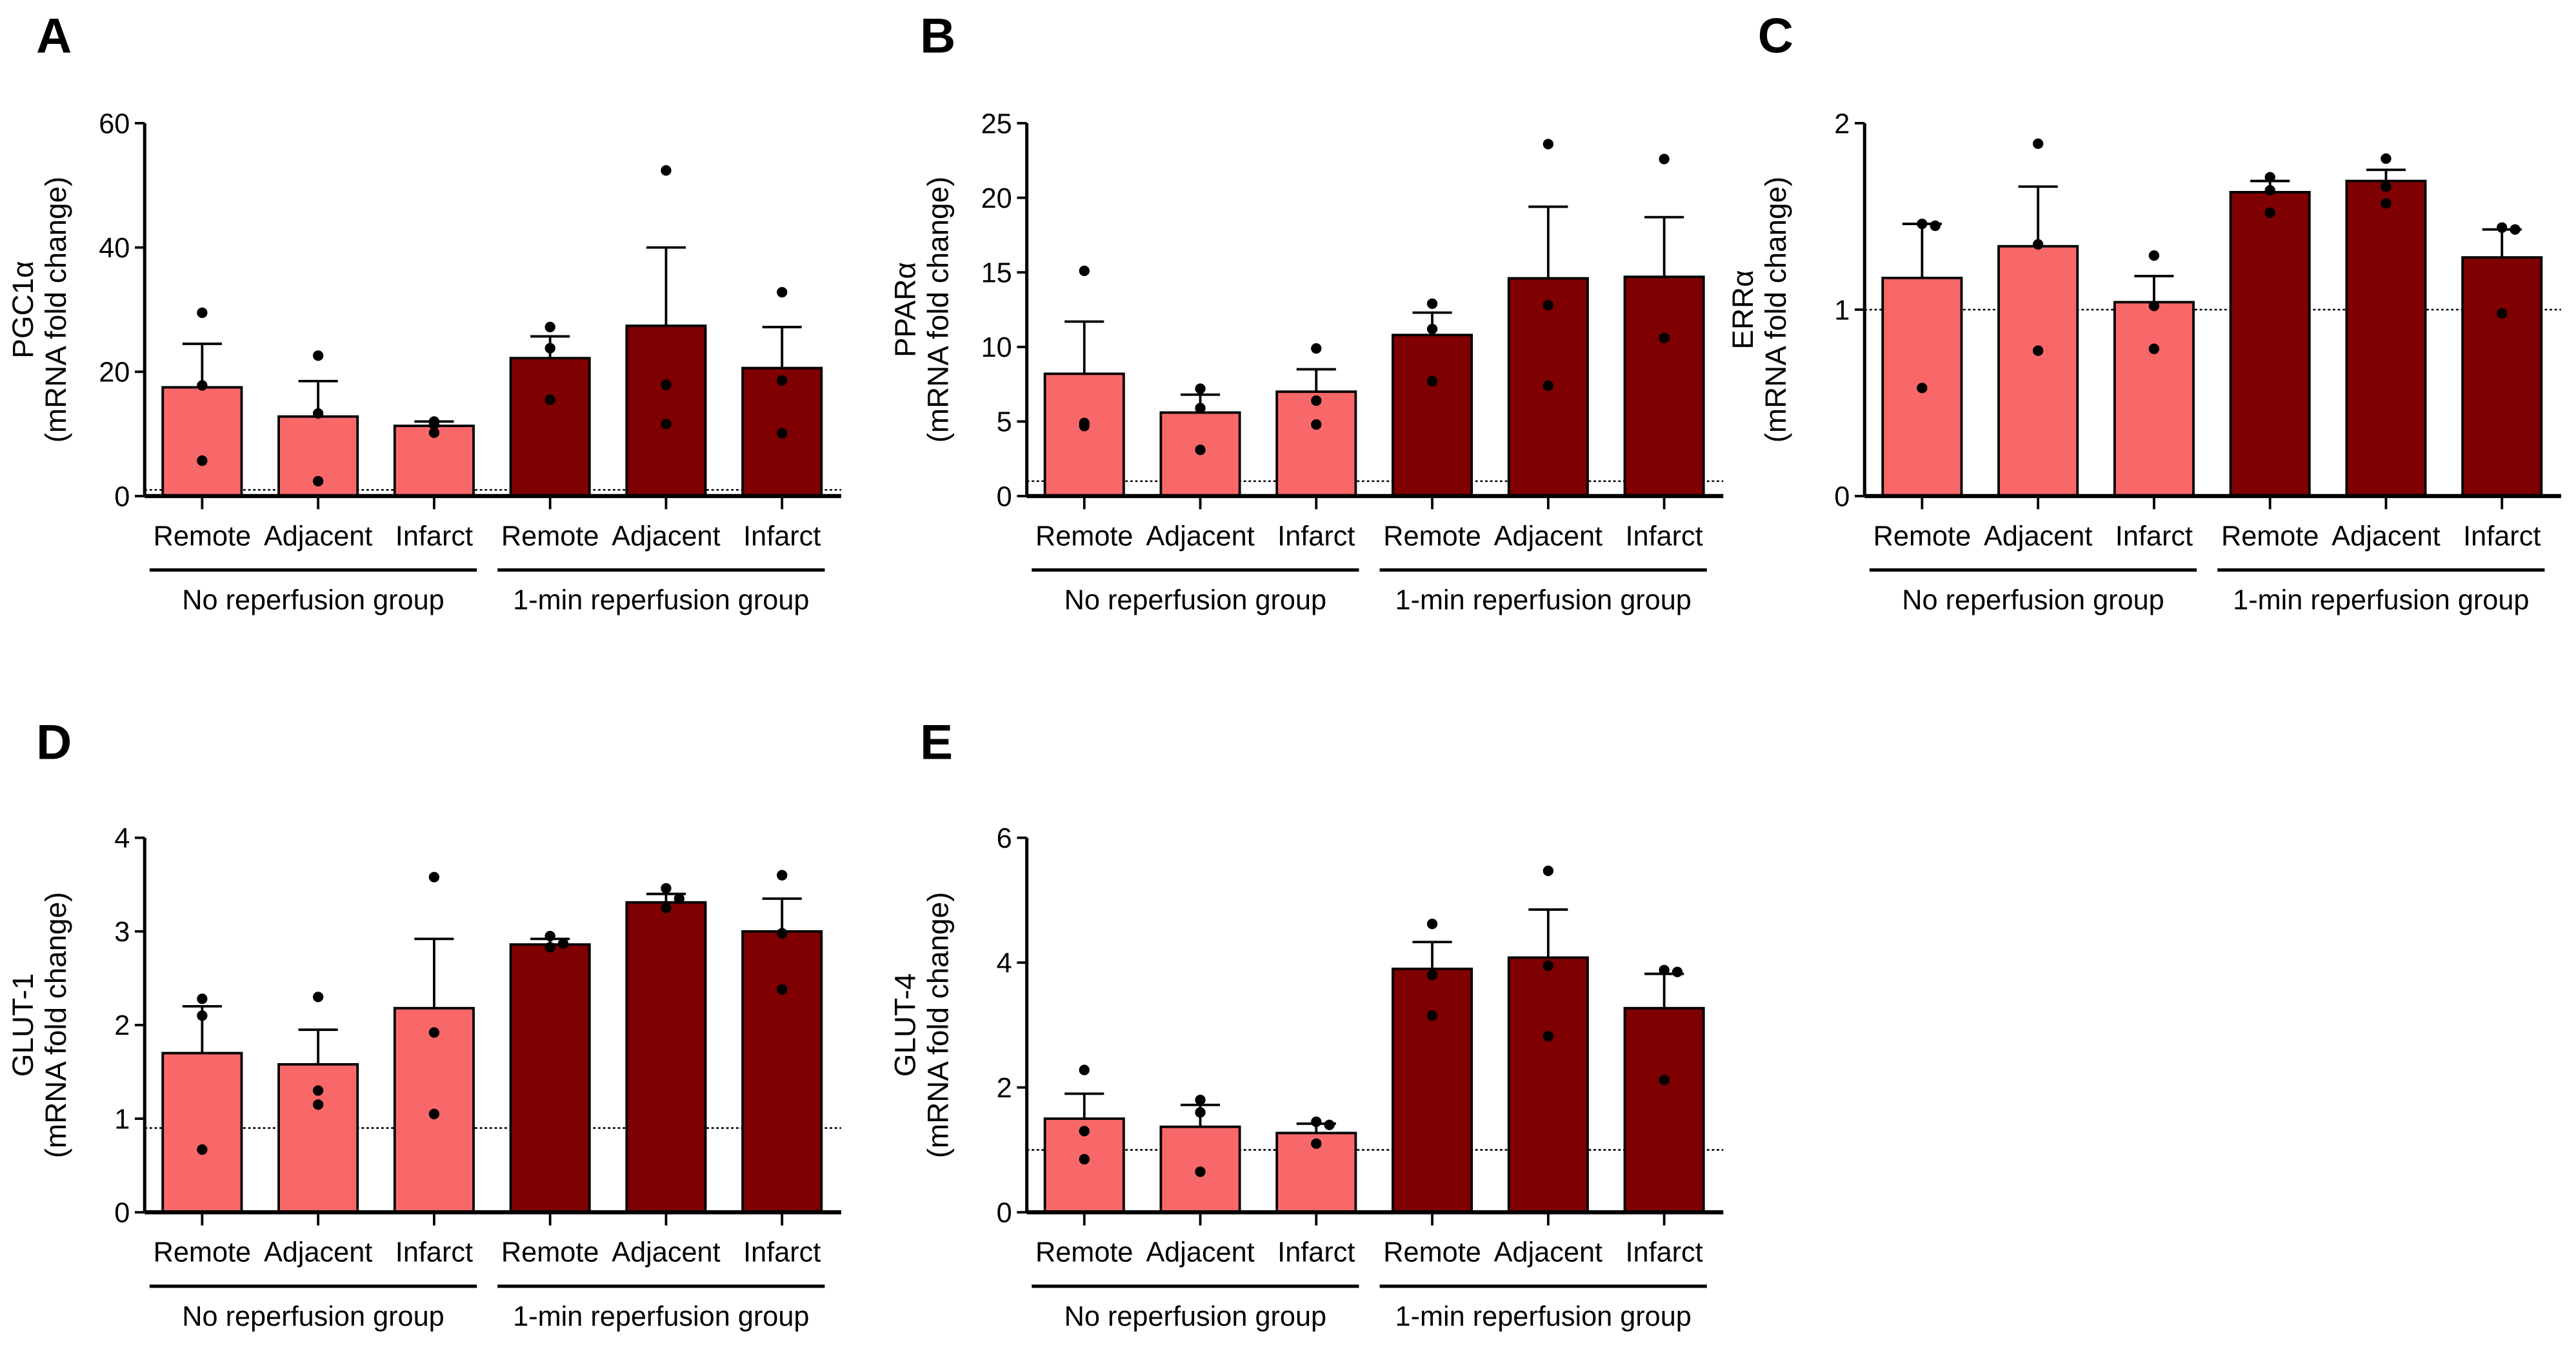 The image size is (2576, 1347). What do you see at coordinates (22, 1025) in the screenshot?
I see `y-axis-label: GLUT-1` at bounding box center [22, 1025].